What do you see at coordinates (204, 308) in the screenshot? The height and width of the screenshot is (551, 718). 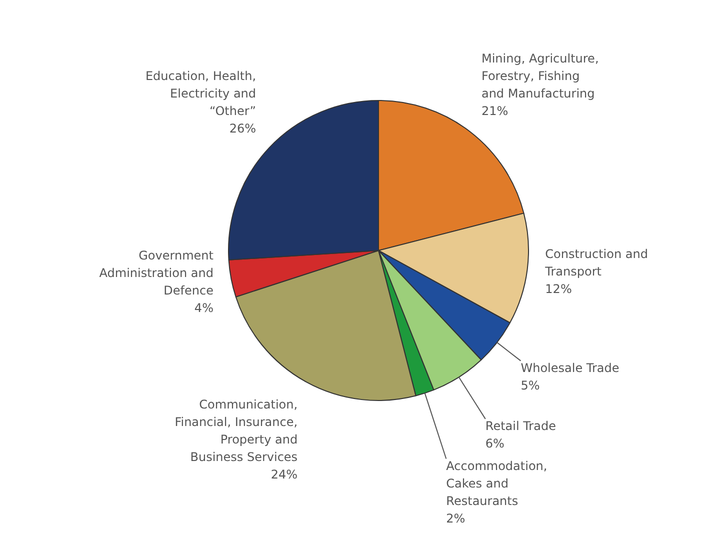 I see `data-label: 4%` at bounding box center [204, 308].